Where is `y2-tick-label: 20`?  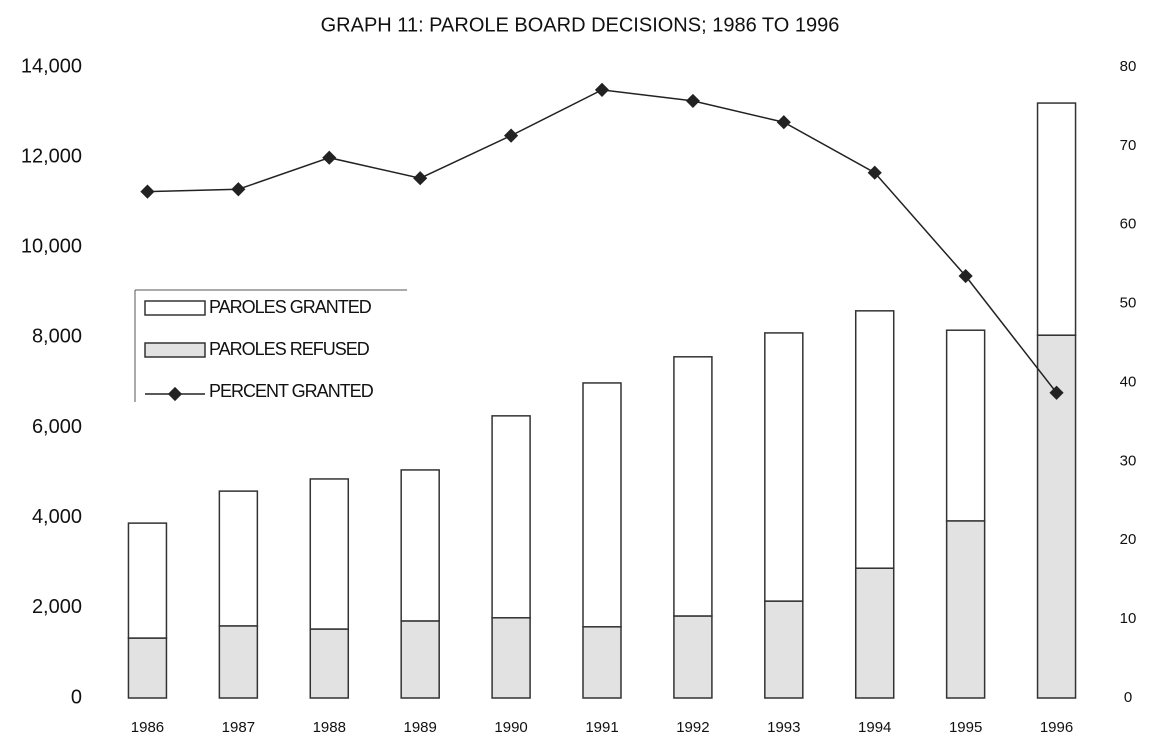 y2-tick-label: 20 is located at coordinates (1128, 539).